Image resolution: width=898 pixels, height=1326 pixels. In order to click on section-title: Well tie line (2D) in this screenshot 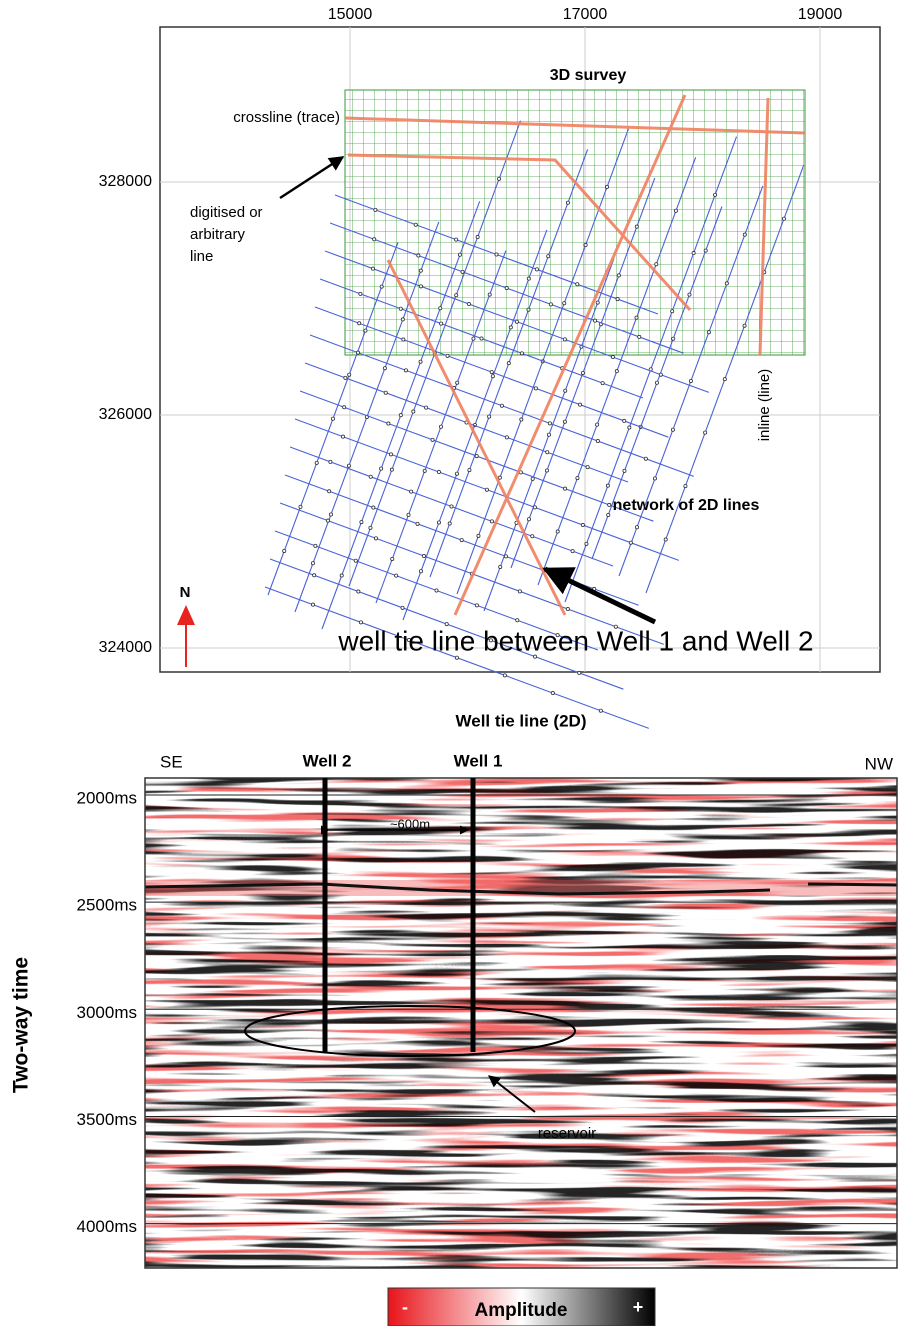, I will do `click(521, 720)`.